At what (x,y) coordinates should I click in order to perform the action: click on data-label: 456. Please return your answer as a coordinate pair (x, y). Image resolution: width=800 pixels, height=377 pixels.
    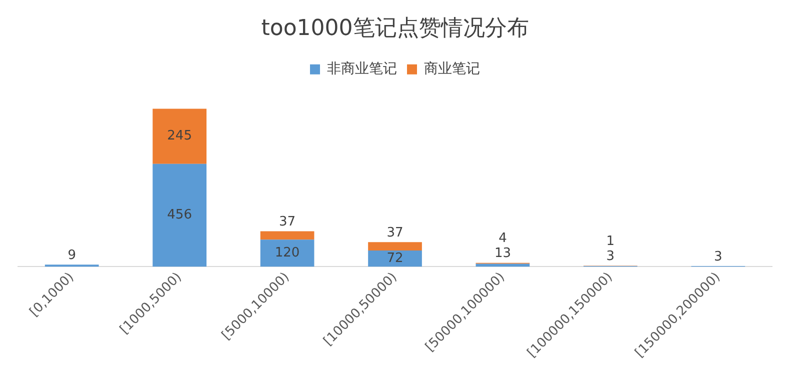
    Looking at the image, I should click on (179, 215).